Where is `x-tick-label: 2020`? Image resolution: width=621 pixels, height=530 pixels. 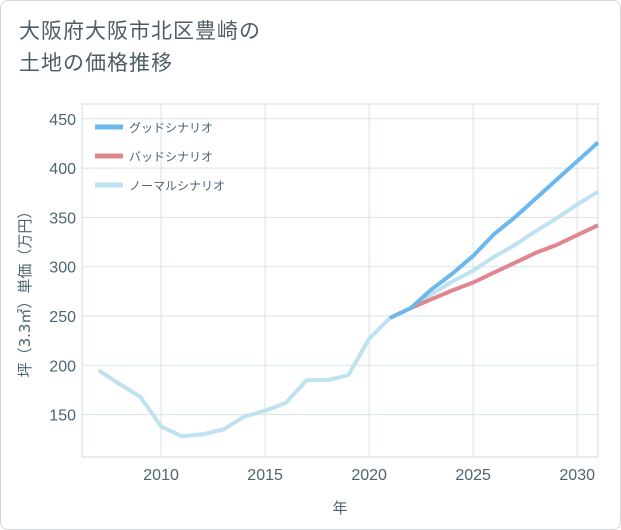
x-tick-label: 2020 is located at coordinates (369, 475).